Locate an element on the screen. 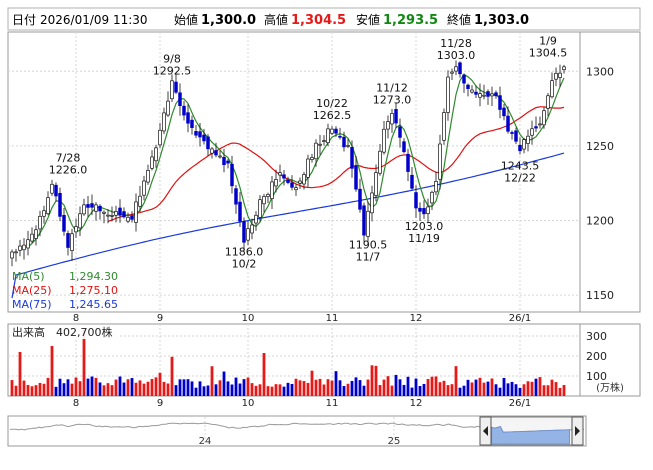  volume-x-tick: 26/1 is located at coordinates (520, 403).